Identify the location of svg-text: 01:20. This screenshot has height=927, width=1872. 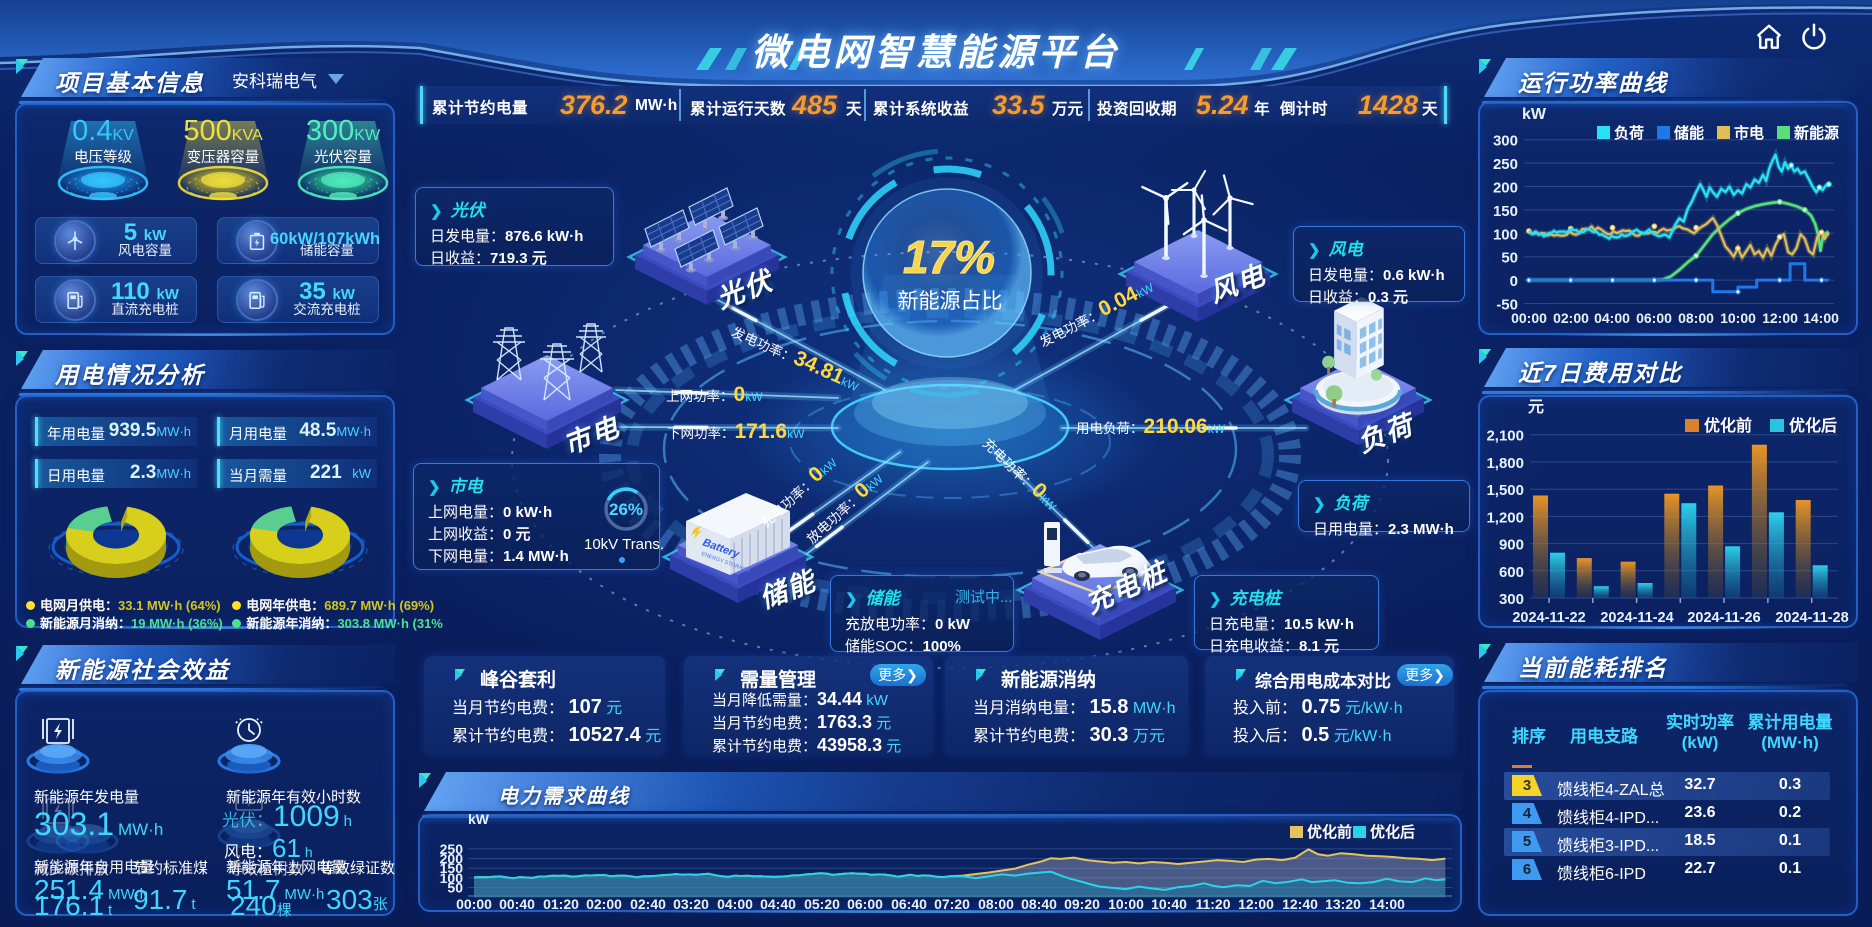
(561, 904).